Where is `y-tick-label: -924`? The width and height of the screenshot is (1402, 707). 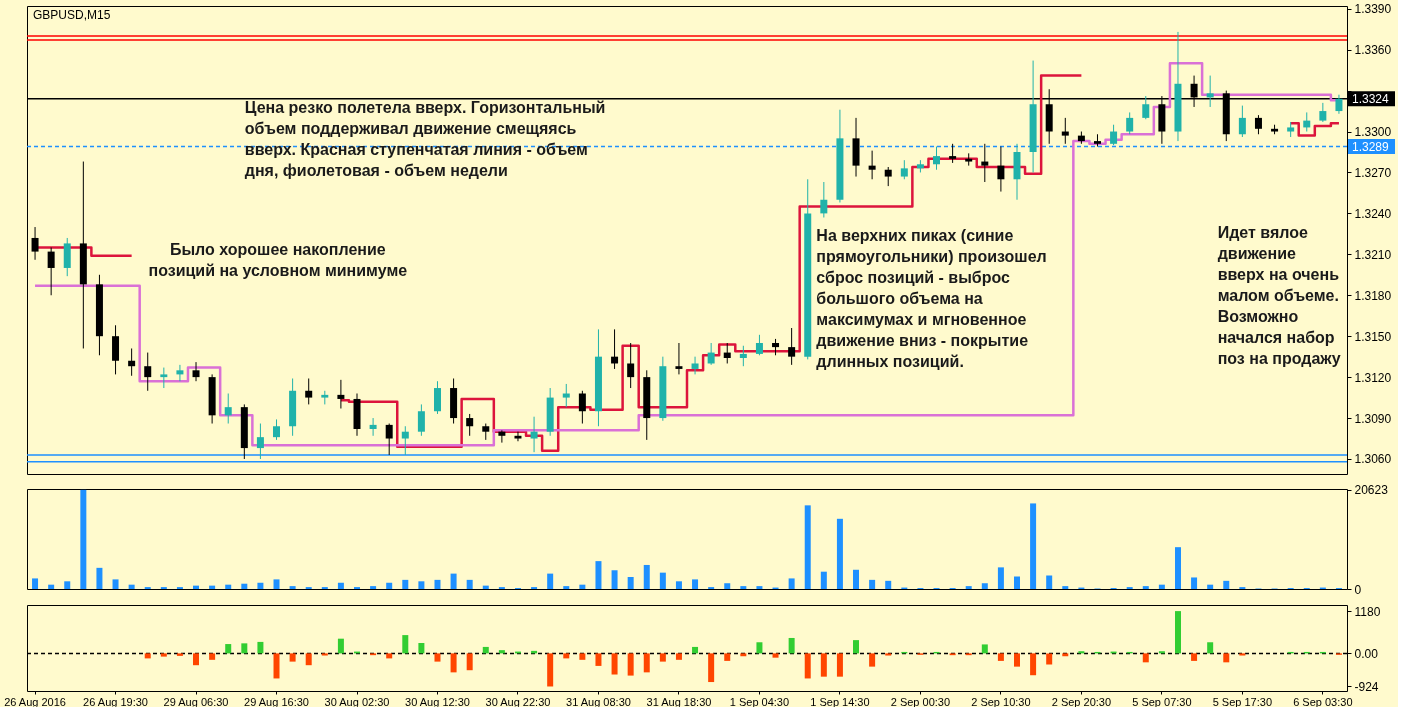 y-tick-label: -924 is located at coordinates (1366, 686).